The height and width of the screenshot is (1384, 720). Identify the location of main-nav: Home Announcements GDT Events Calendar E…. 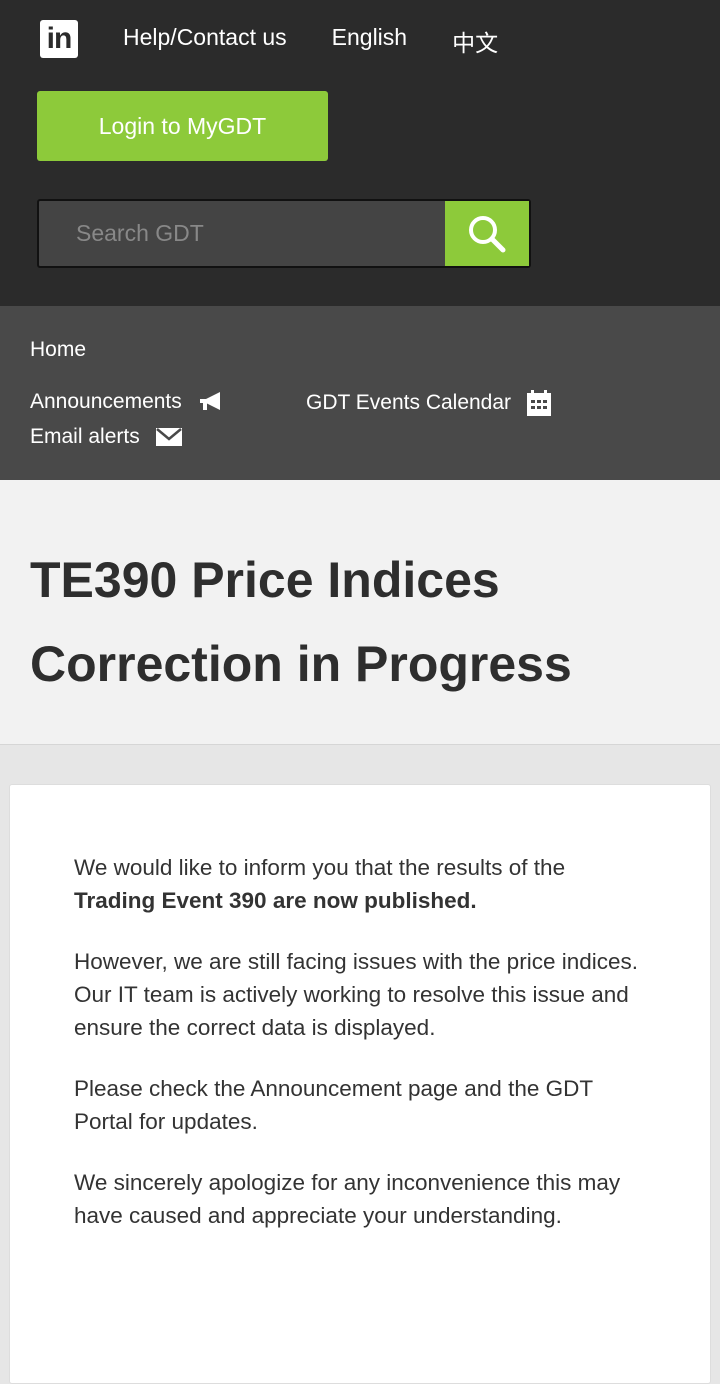
(360, 393).